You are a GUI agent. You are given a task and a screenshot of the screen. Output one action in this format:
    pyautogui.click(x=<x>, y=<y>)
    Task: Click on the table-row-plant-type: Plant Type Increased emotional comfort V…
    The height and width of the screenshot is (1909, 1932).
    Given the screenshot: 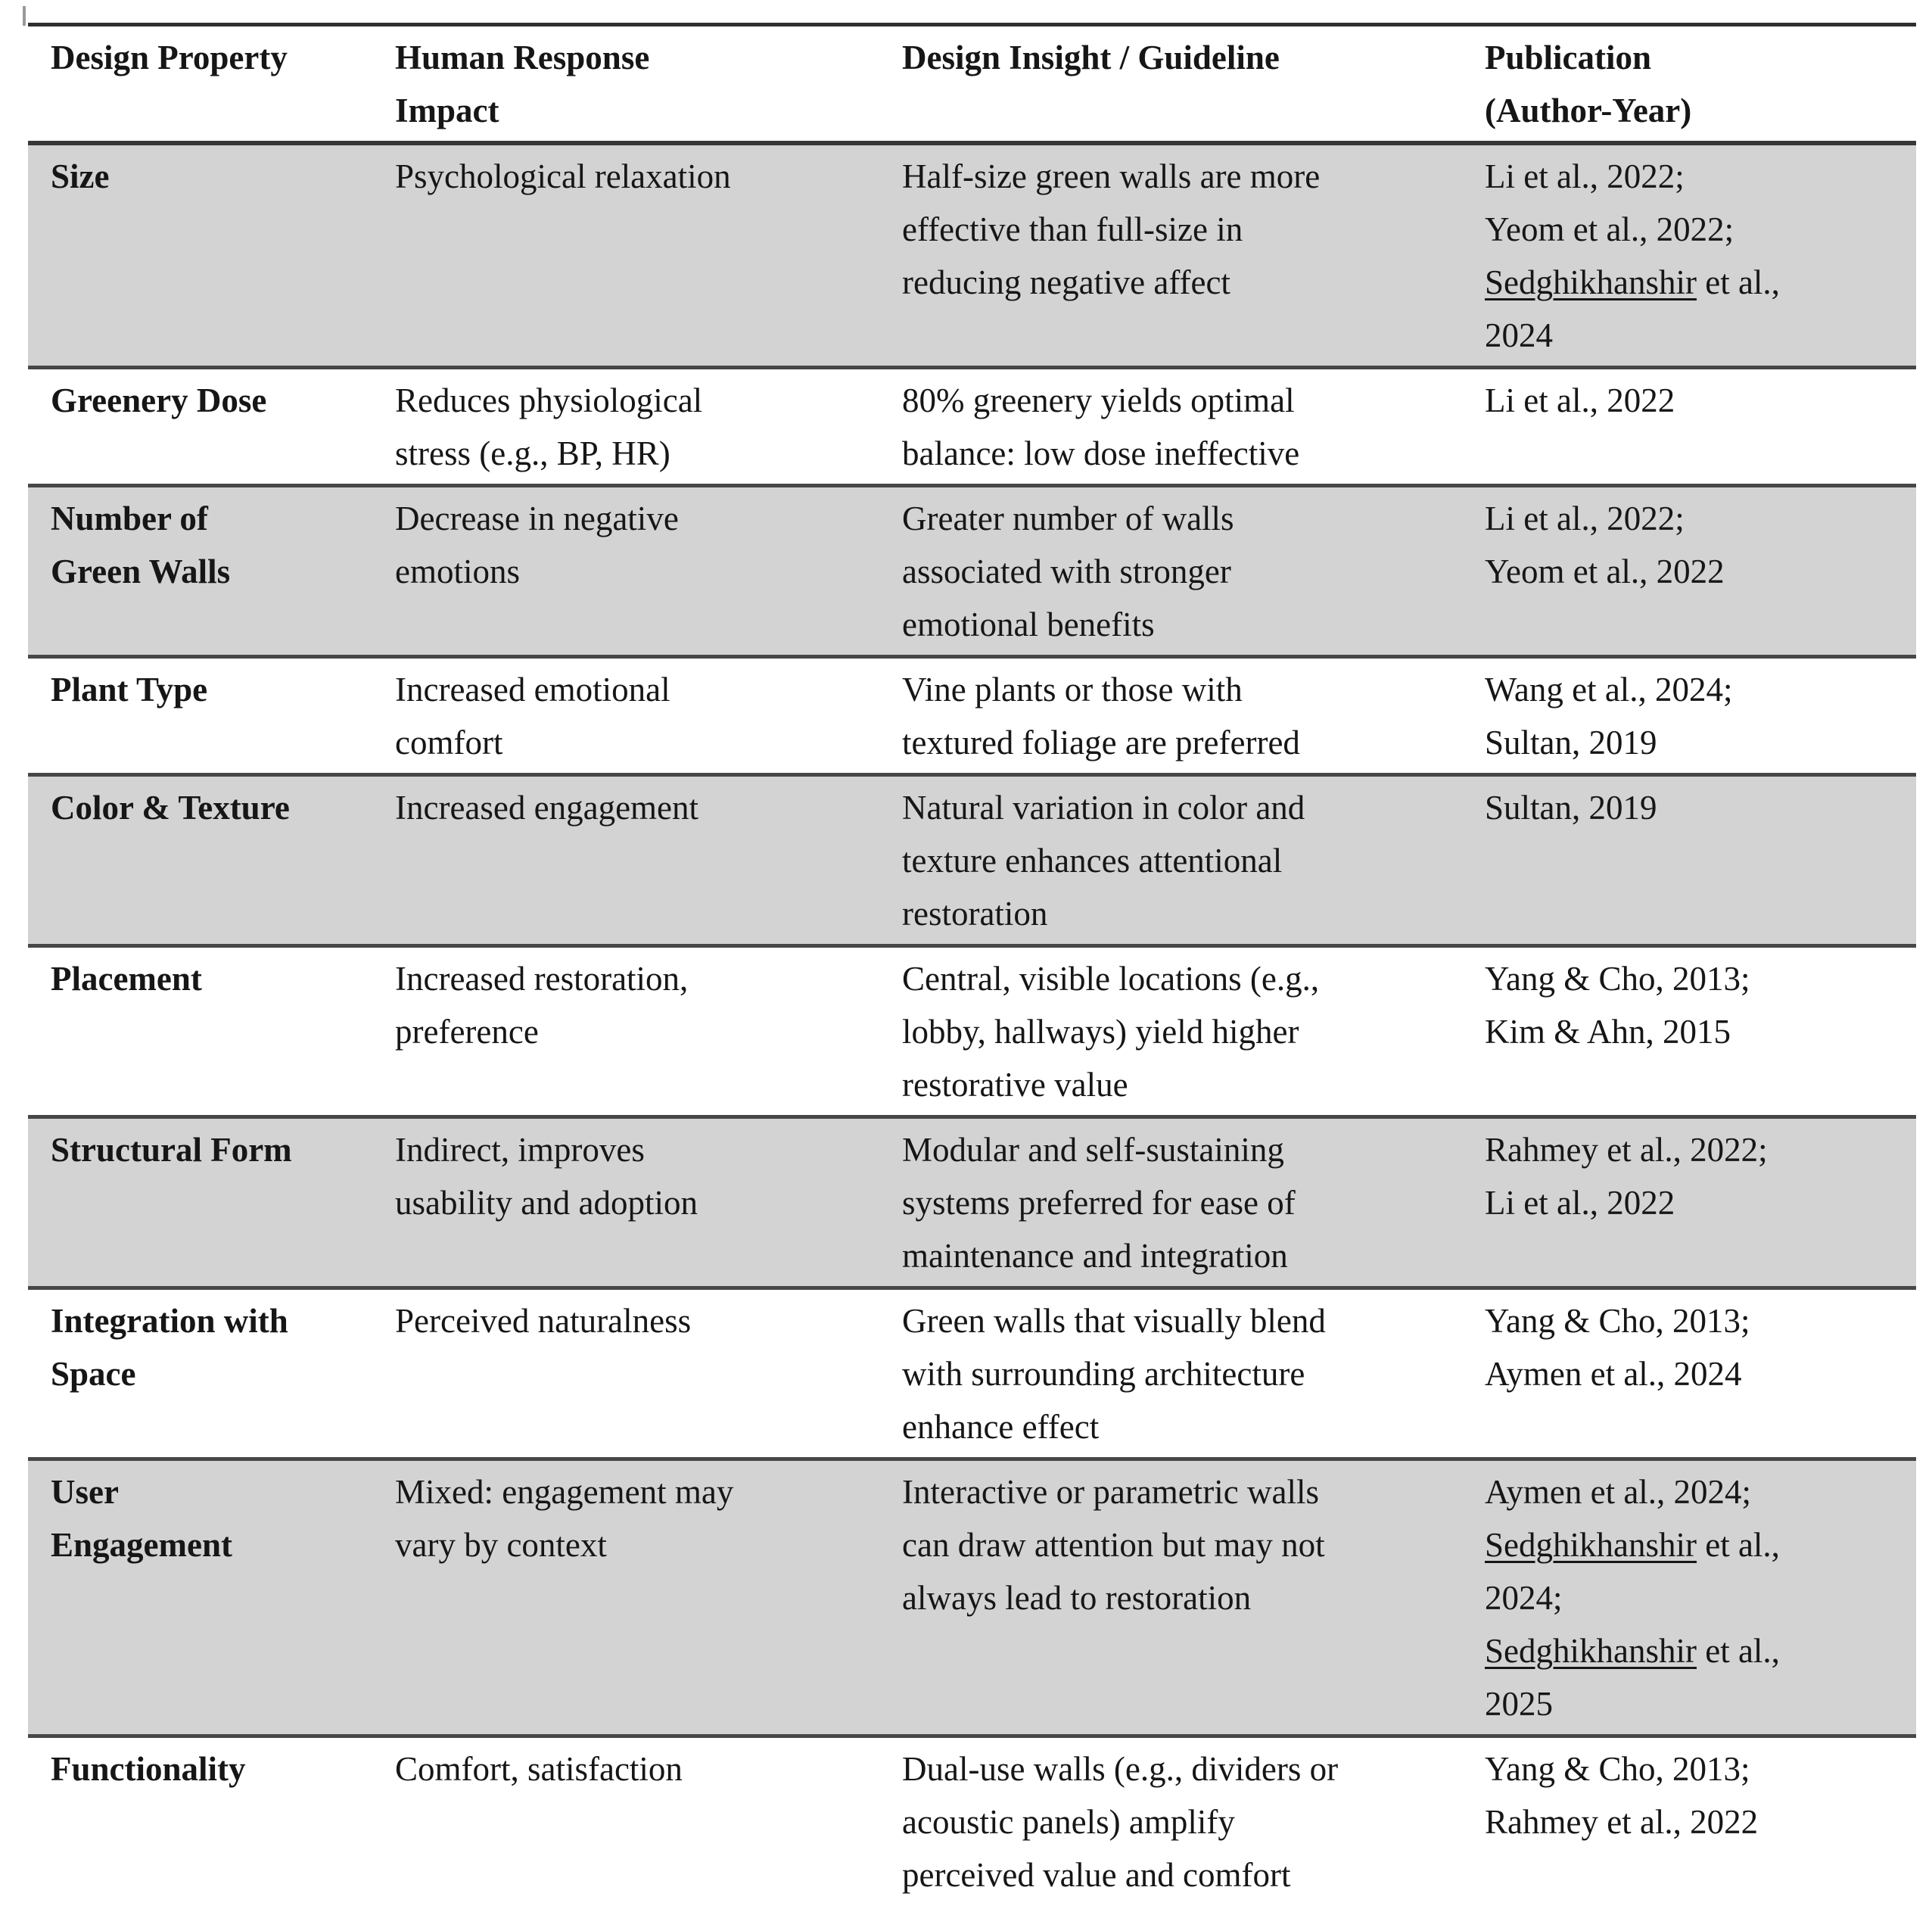 What is the action you would take?
    pyautogui.click(x=972, y=715)
    